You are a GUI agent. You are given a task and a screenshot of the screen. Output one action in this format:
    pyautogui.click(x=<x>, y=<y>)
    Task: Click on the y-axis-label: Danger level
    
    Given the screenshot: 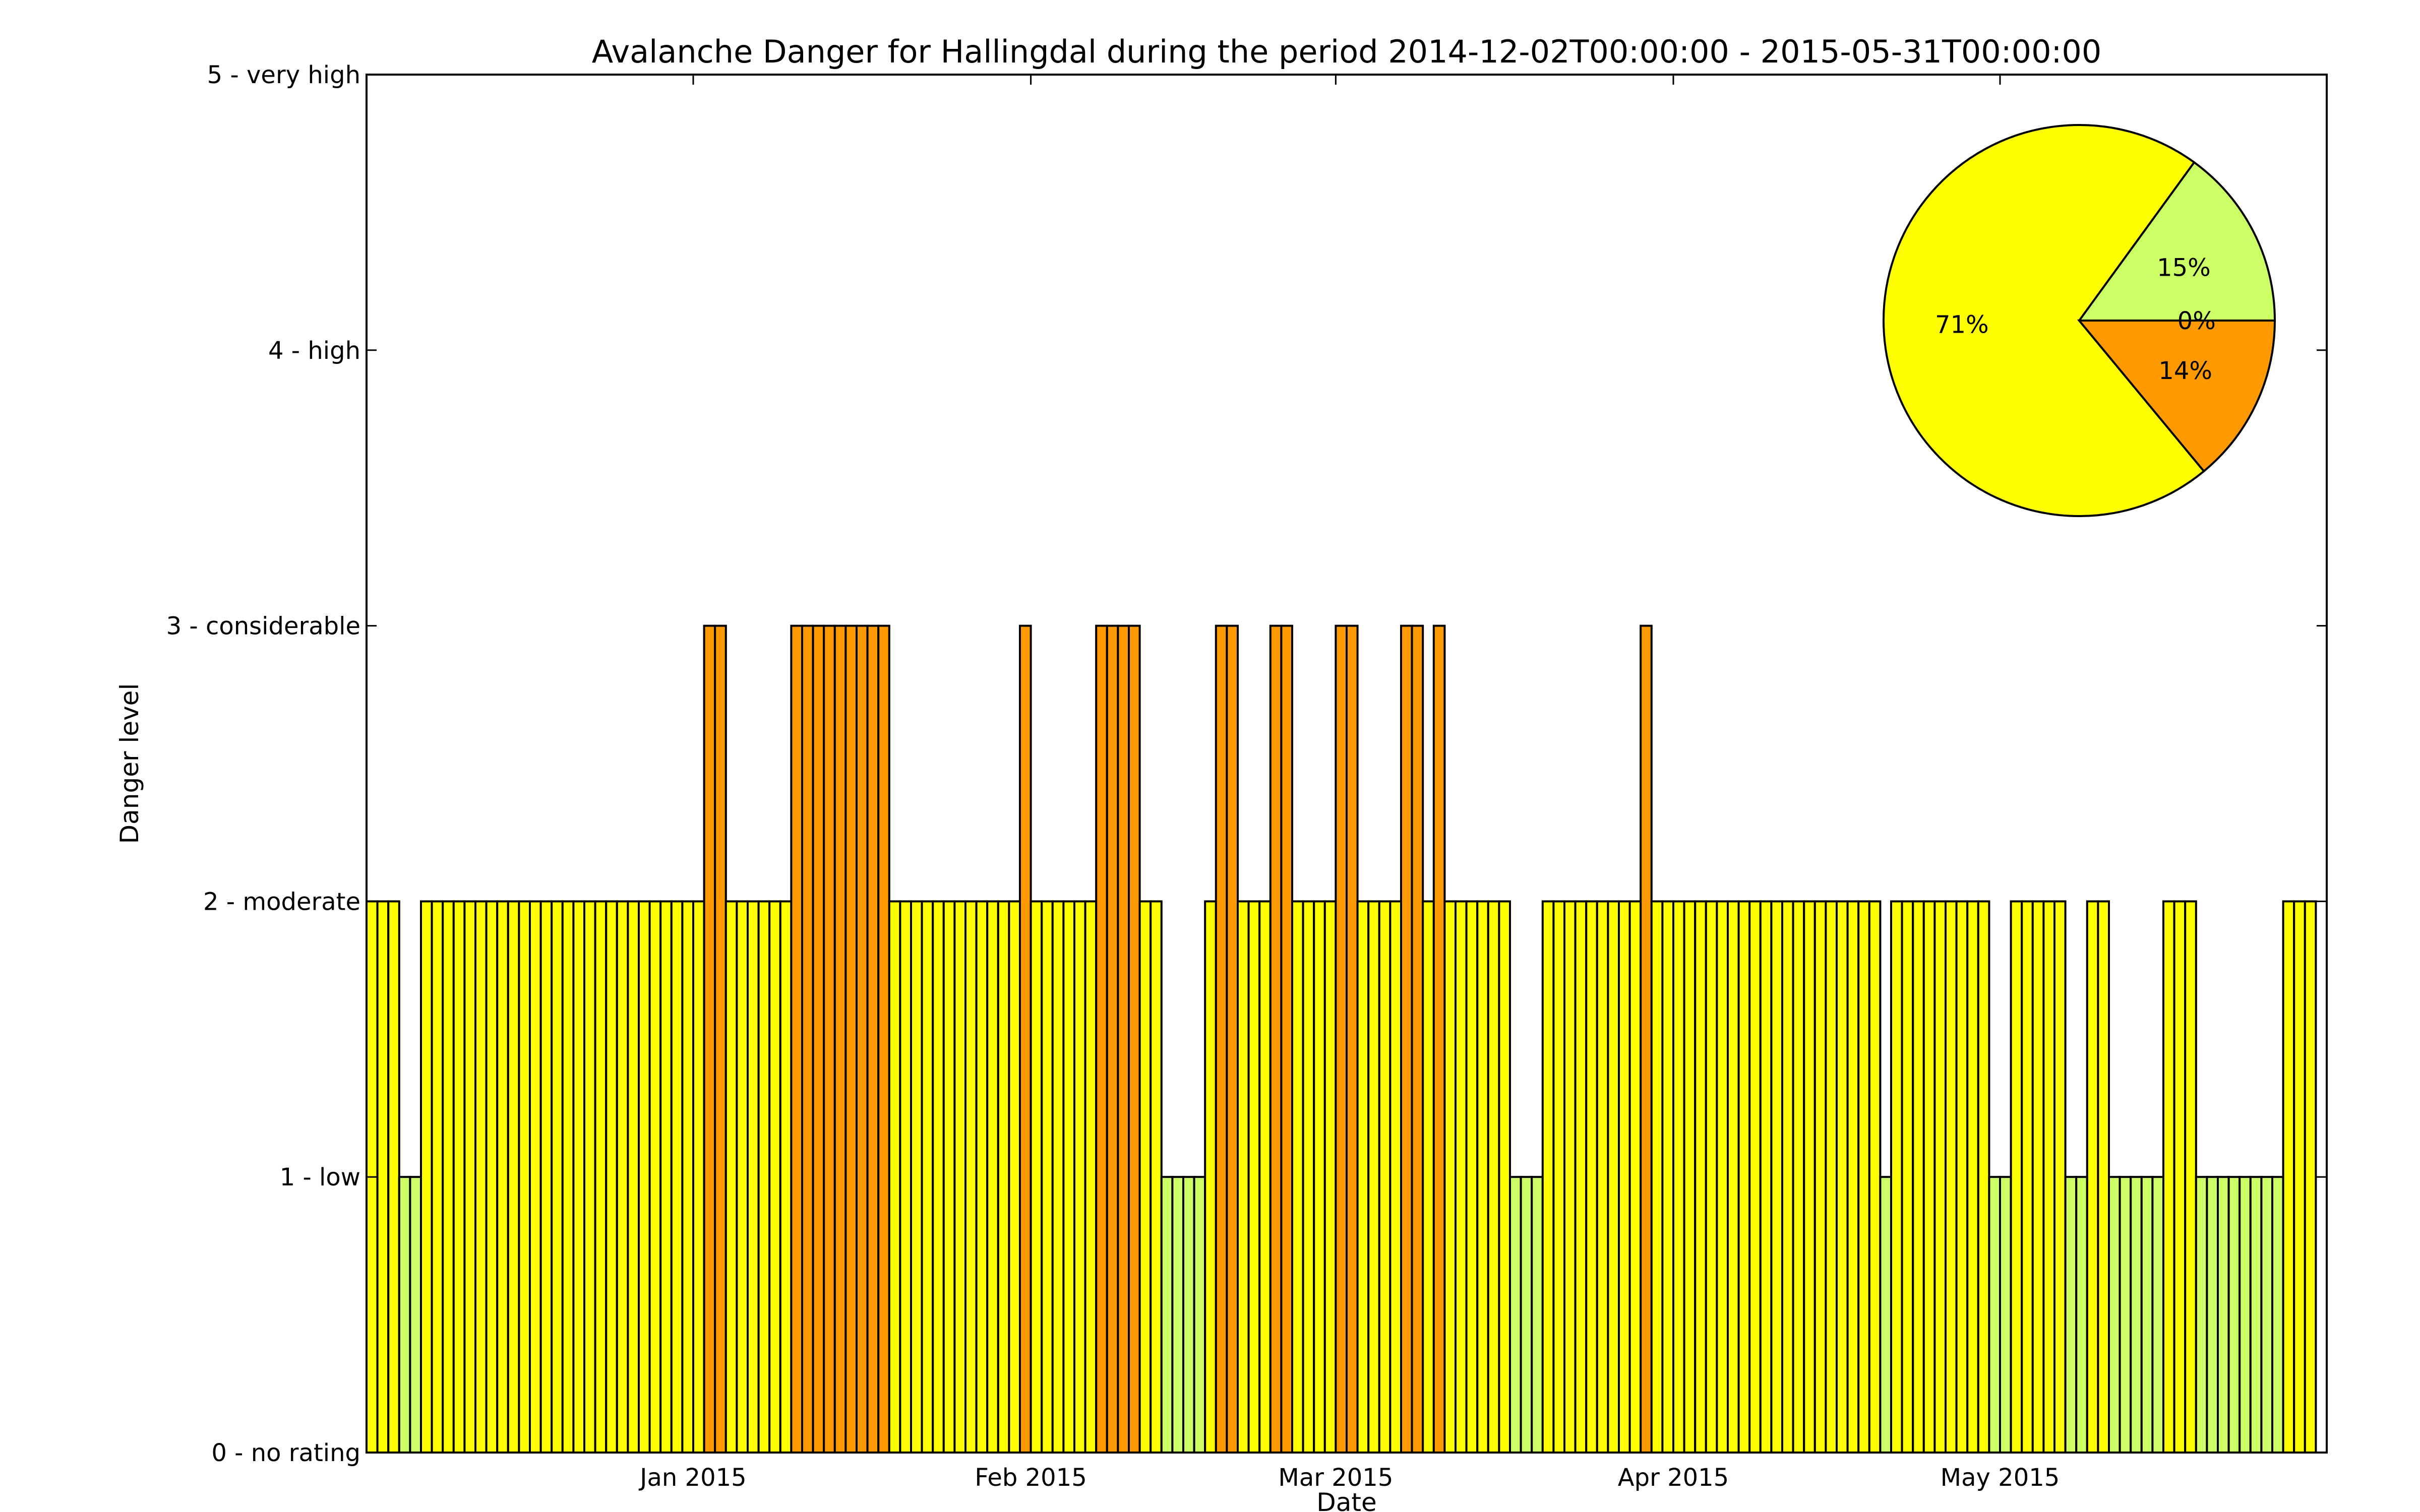 What is the action you would take?
    pyautogui.click(x=129, y=764)
    